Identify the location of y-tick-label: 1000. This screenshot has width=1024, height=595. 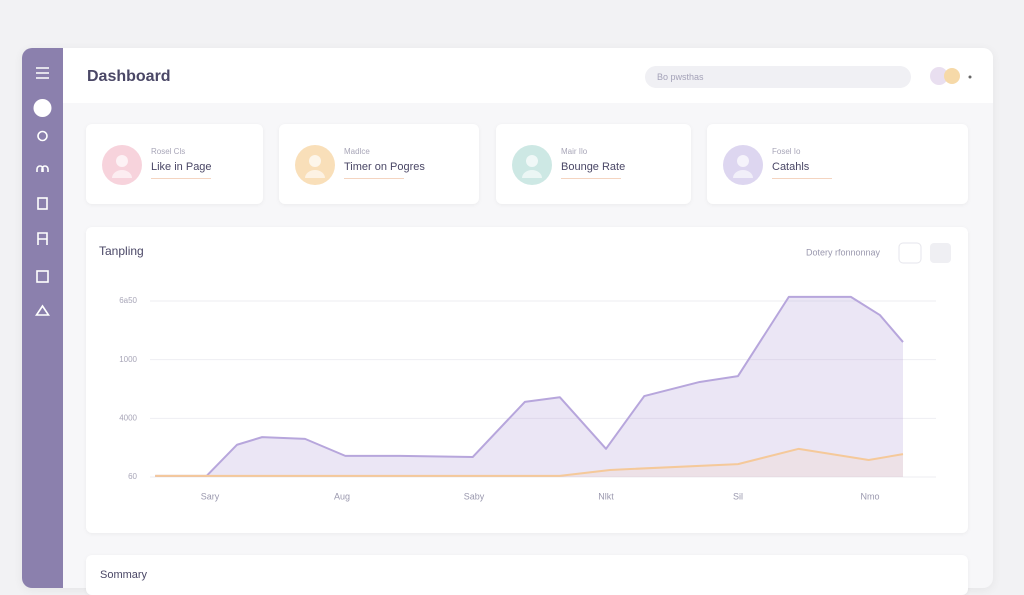
(128, 359).